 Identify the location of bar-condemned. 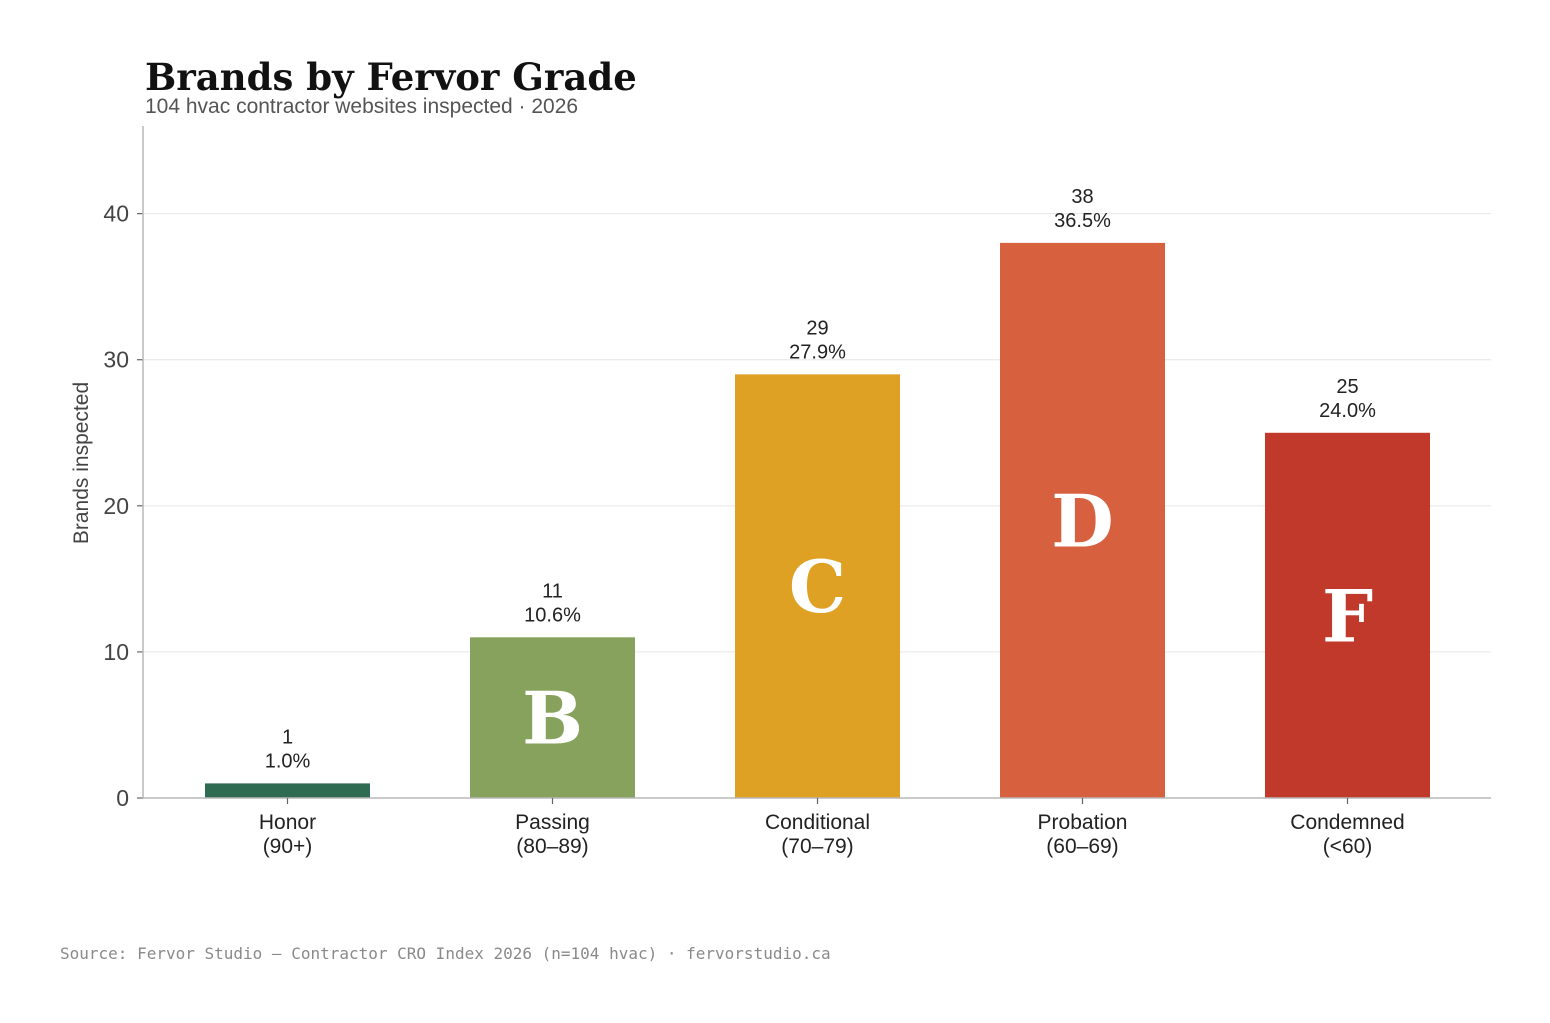
(1347, 615).